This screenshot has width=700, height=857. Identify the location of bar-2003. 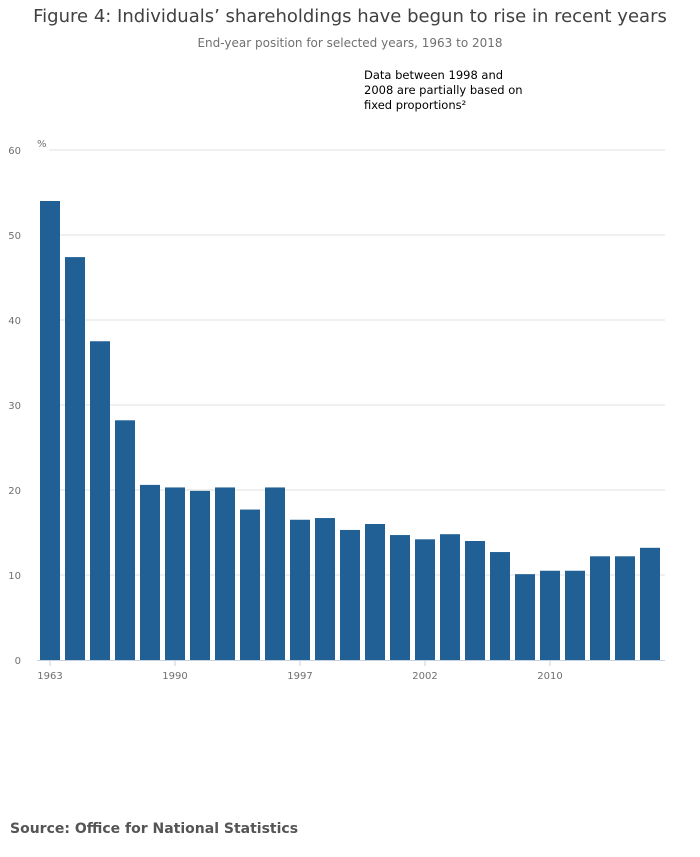
(450, 597).